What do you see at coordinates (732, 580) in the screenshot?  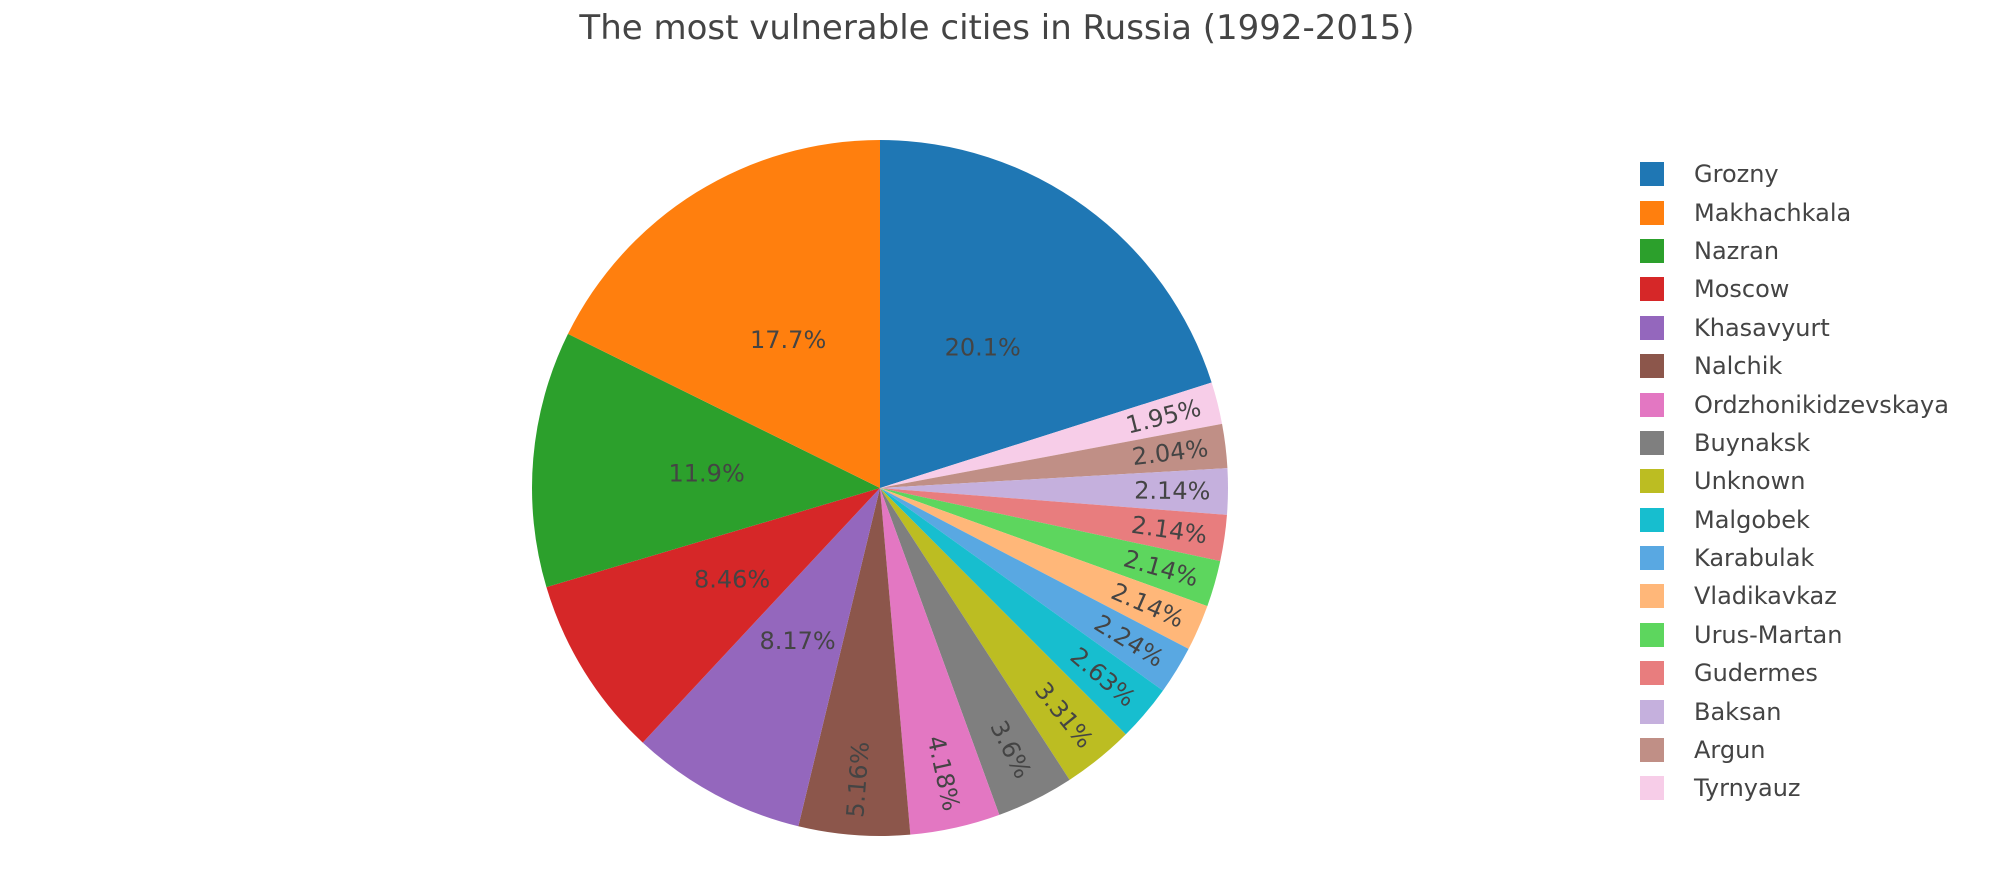 I see `slice-label-moscow: 8.46%` at bounding box center [732, 580].